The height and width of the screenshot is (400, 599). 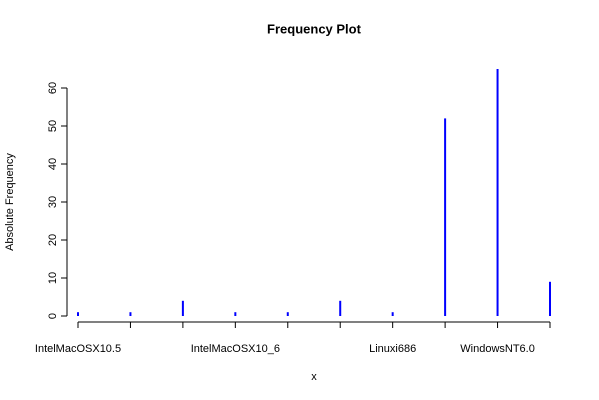 I want to click on y-axis-label: Absolute Frequency, so click(x=10, y=202).